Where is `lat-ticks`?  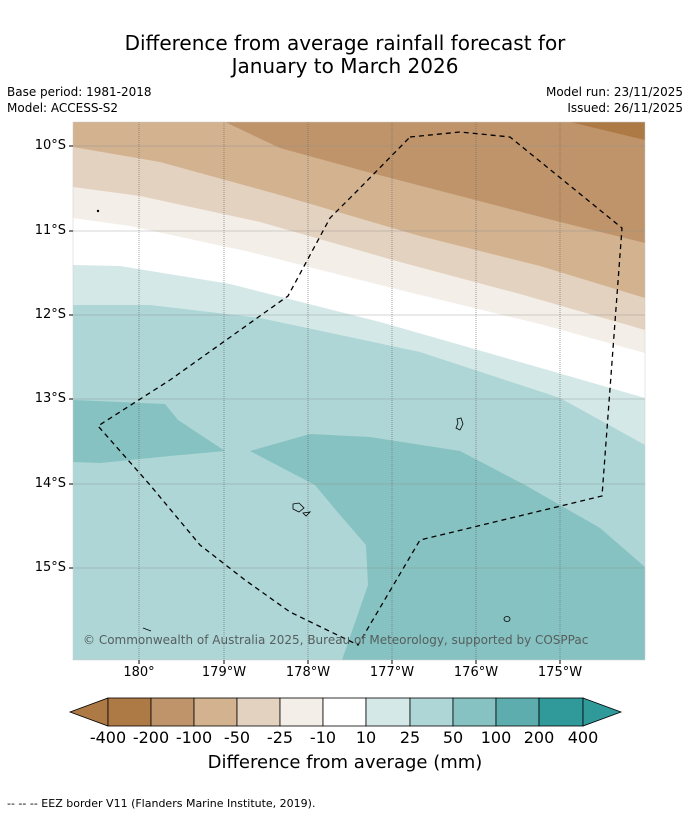
lat-ticks is located at coordinates (71, 357).